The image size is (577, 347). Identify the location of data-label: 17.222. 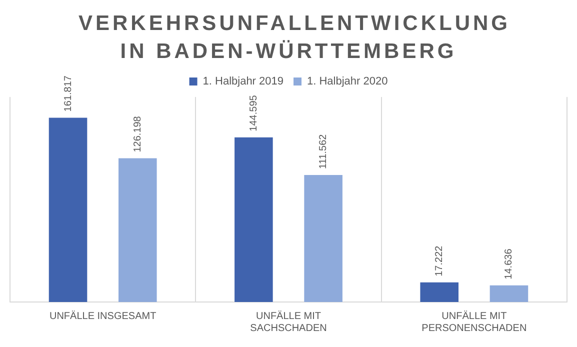
(440, 260).